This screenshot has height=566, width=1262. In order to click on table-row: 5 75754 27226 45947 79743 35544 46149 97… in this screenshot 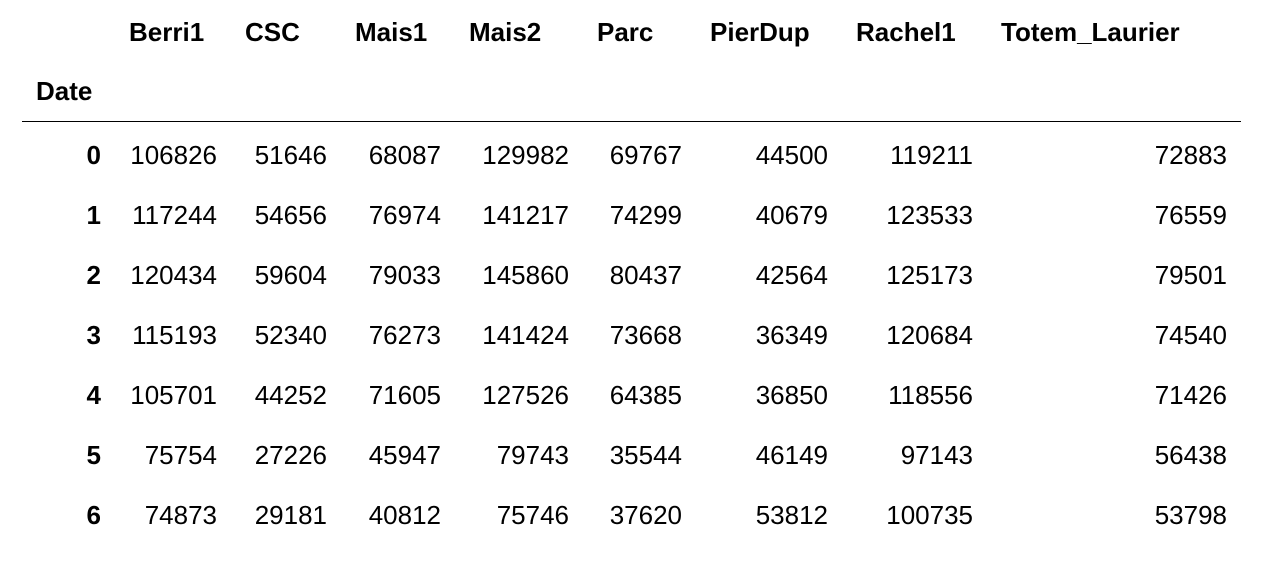, I will do `click(631, 455)`.